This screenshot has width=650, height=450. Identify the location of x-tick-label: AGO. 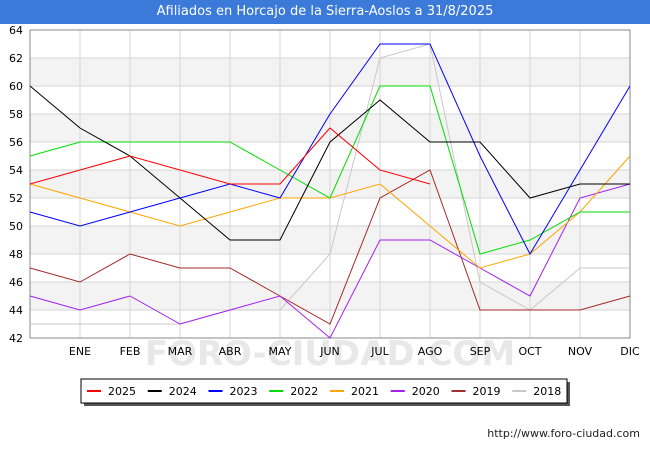
(430, 351).